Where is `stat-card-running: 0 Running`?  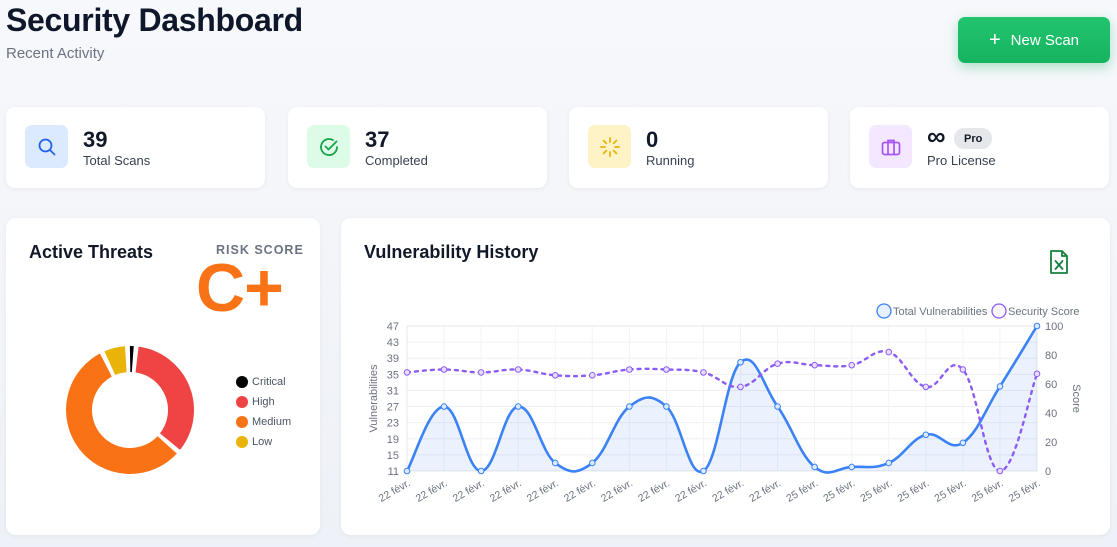
stat-card-running: 0 Running is located at coordinates (698, 147).